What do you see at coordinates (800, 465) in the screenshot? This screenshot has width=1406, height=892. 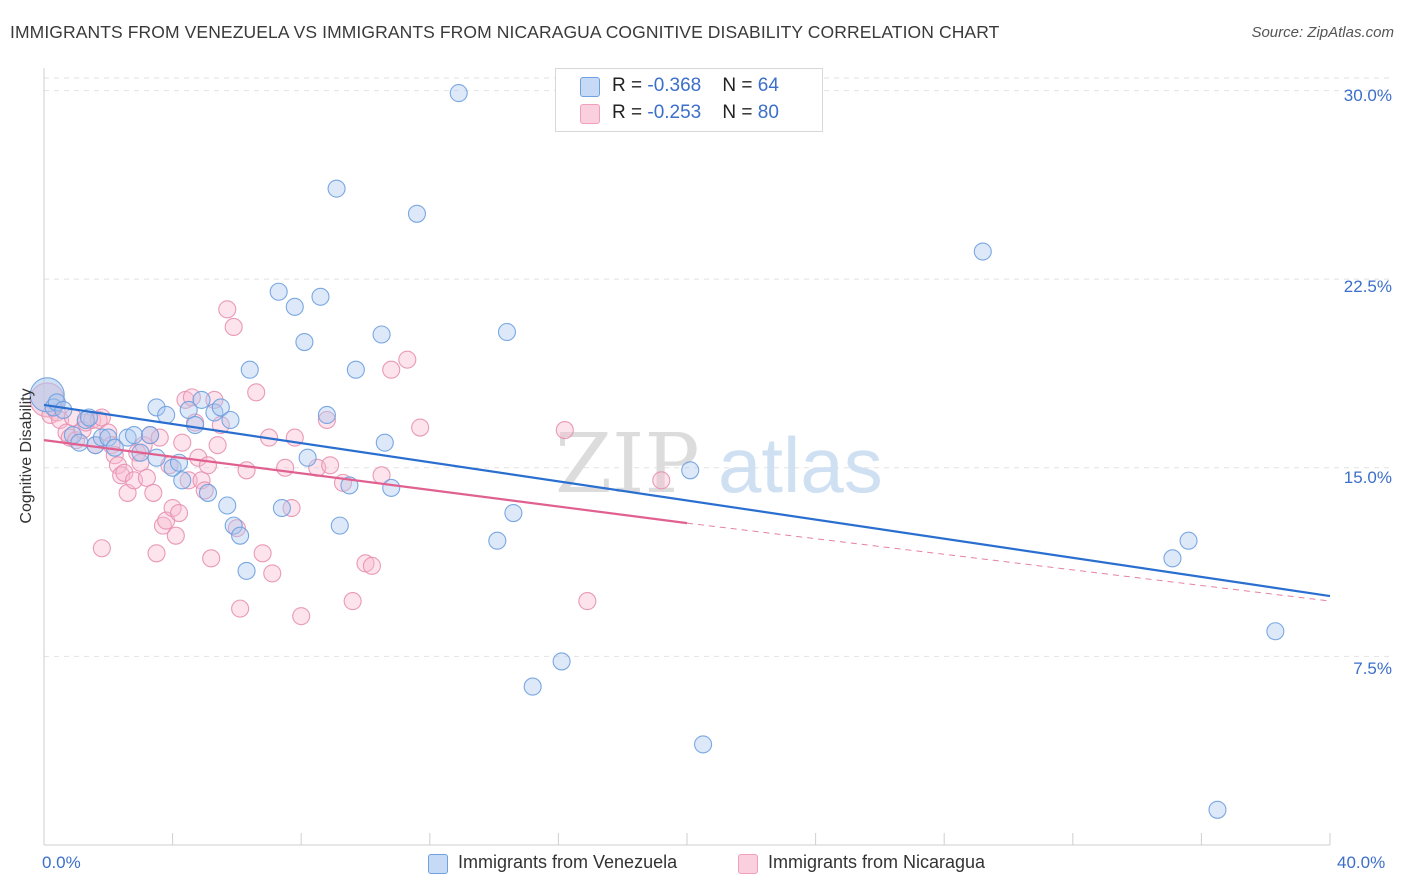 I see `watermark-atlas: atlas` at bounding box center [800, 465].